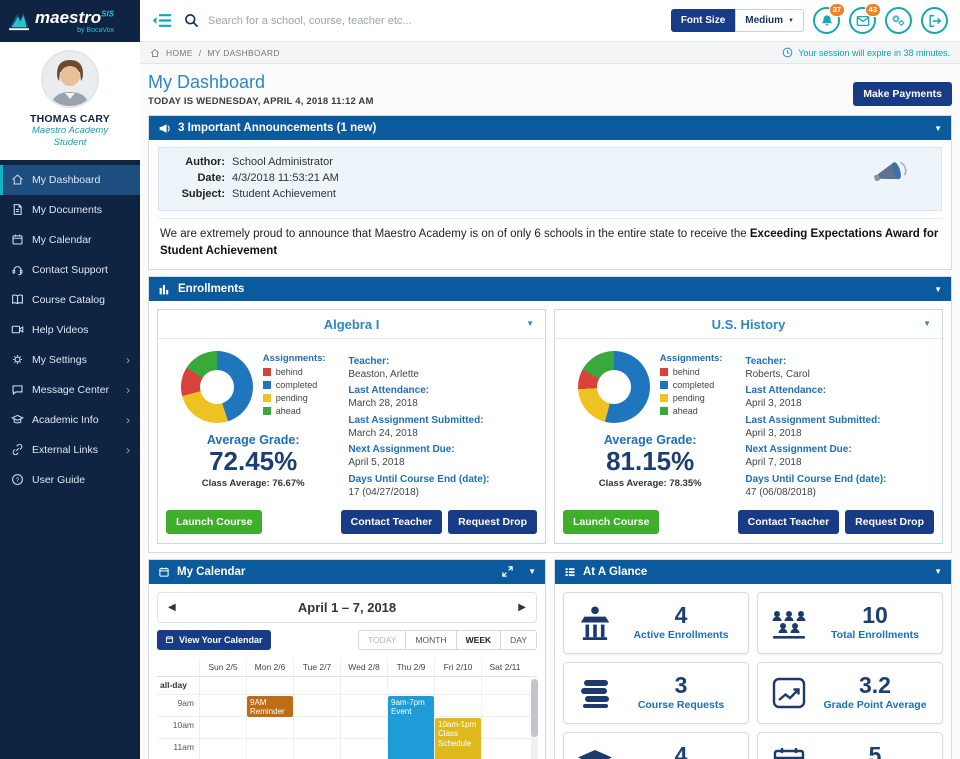 This screenshot has height=759, width=960. What do you see at coordinates (478, 639) in the screenshot?
I see `tab-week: WEEK` at bounding box center [478, 639].